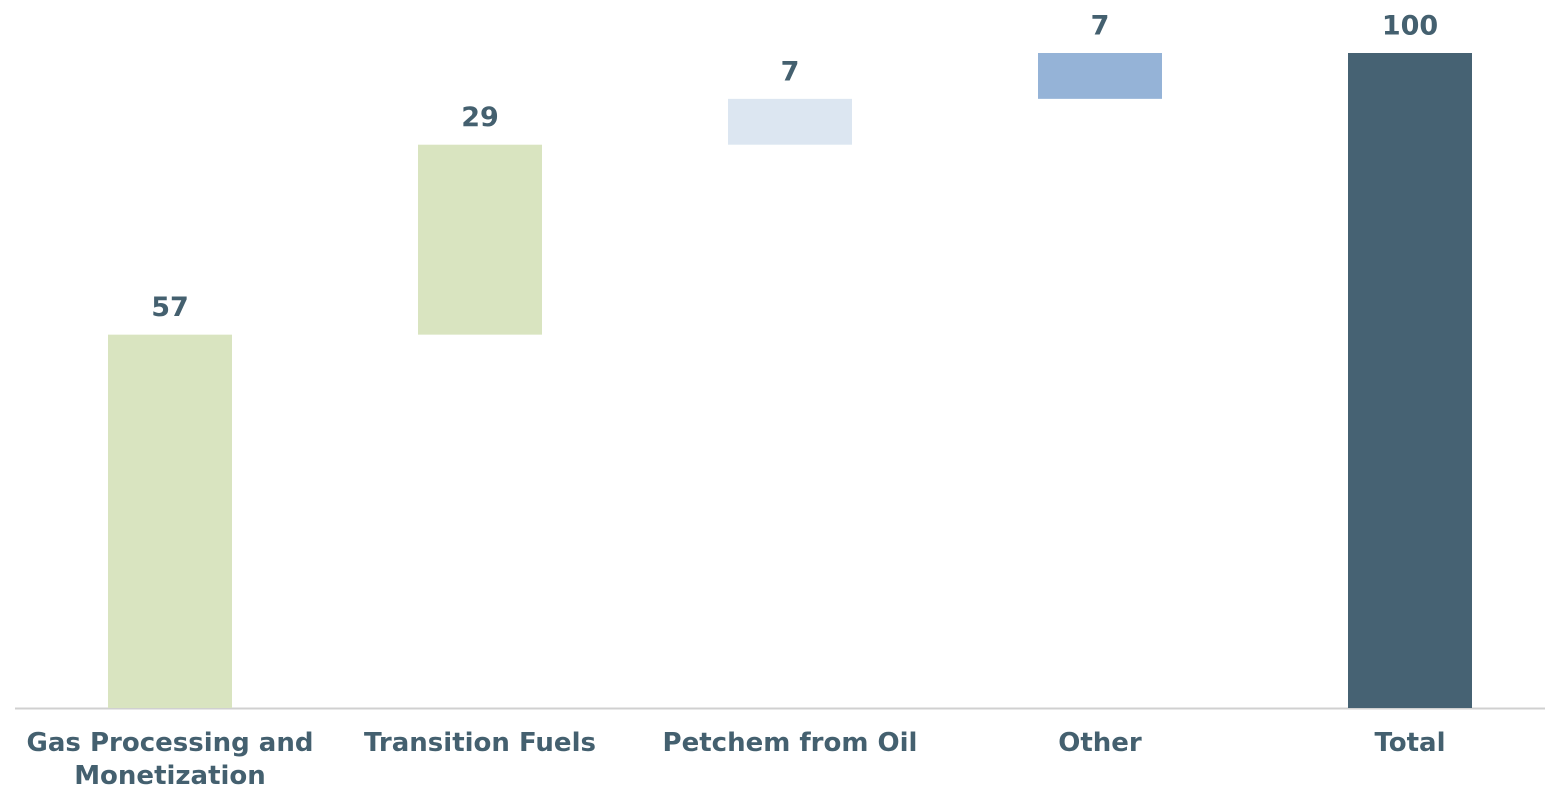 This screenshot has width=1545, height=790. What do you see at coordinates (170, 307) in the screenshot?
I see `value-label: 57` at bounding box center [170, 307].